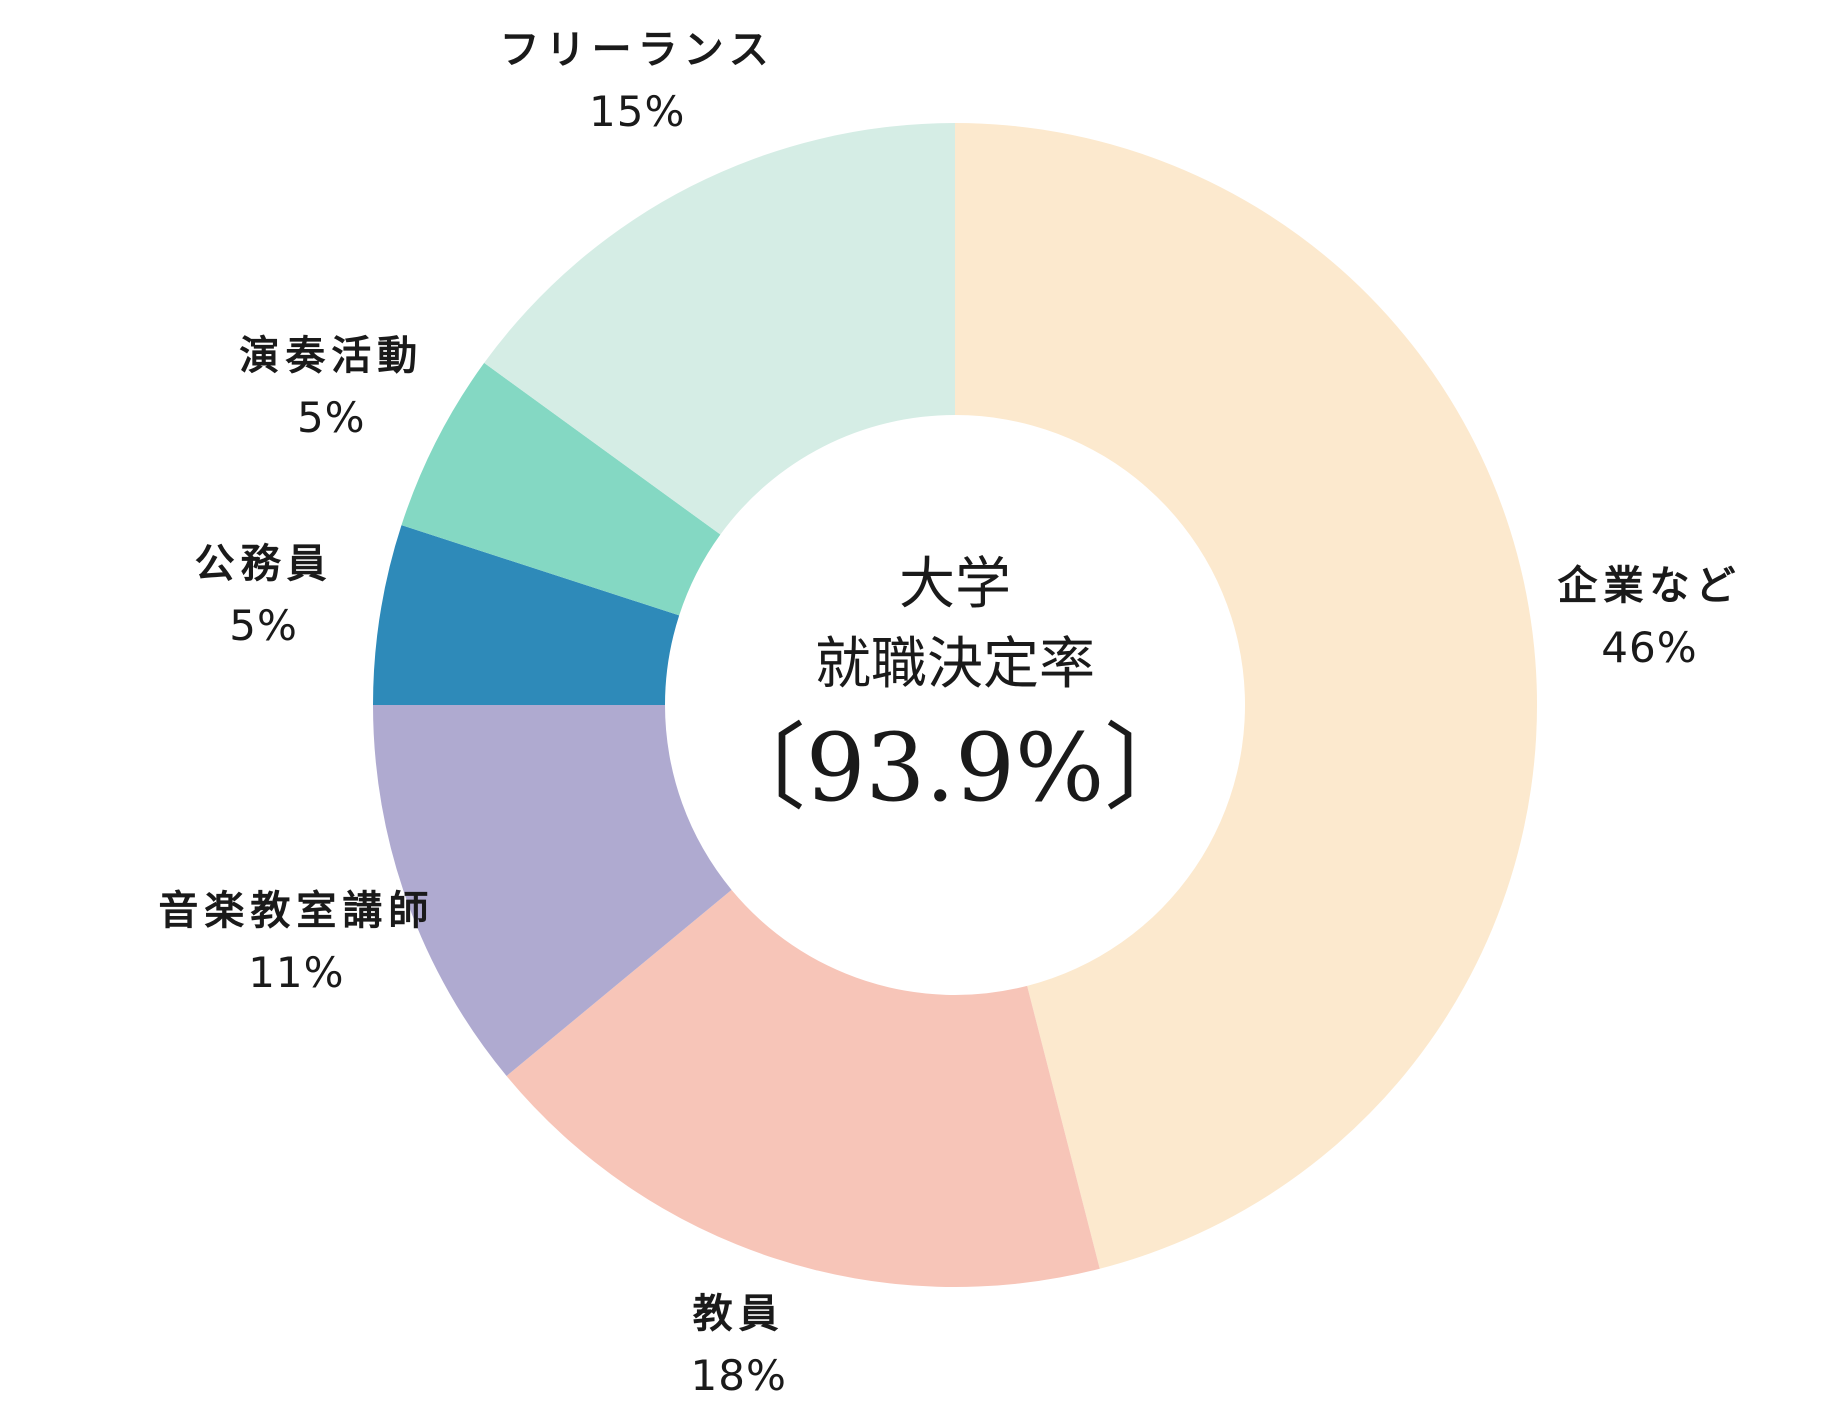 This screenshot has width=1830, height=1411. Describe the element at coordinates (637, 81) in the screenshot. I see `slice-label-6: フリーランス 15%` at that location.